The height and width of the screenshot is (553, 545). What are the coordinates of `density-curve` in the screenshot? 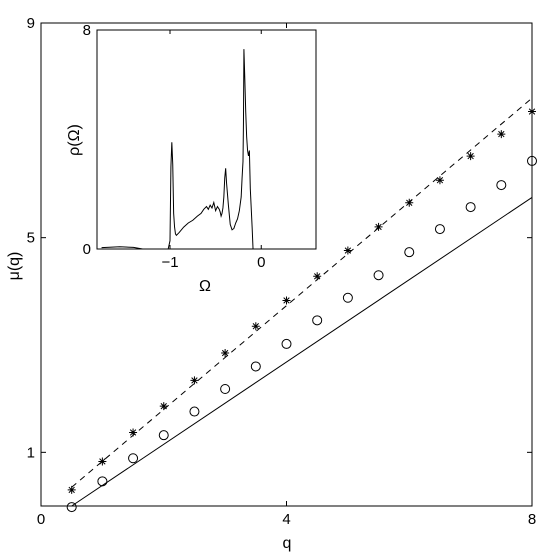 It's located at (208, 149).